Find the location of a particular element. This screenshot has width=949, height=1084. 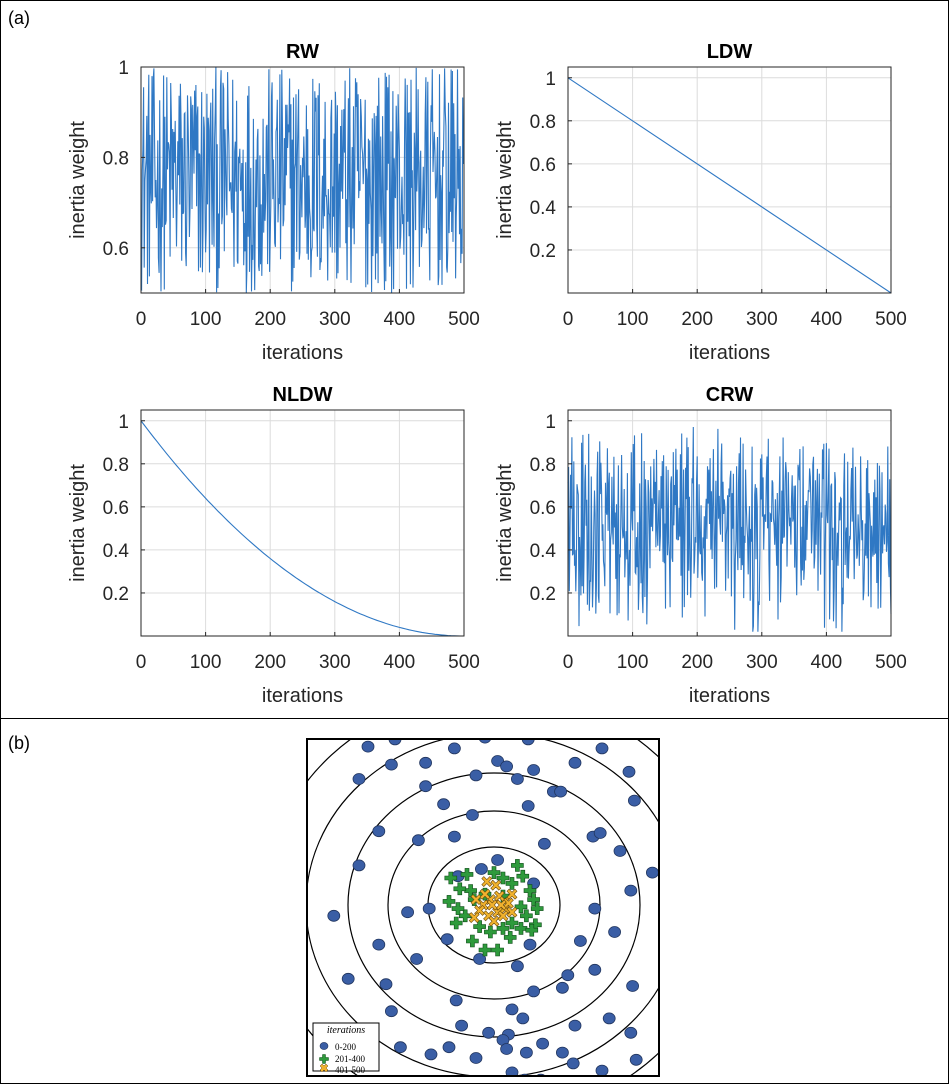

panel-divider is located at coordinates (474, 718).